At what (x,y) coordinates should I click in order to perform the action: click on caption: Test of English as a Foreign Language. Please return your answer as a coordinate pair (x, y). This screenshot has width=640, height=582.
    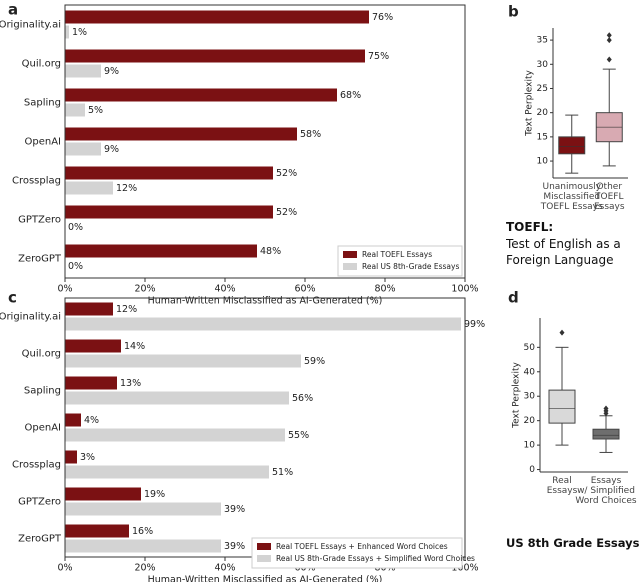
    Looking at the image, I should click on (563, 252).